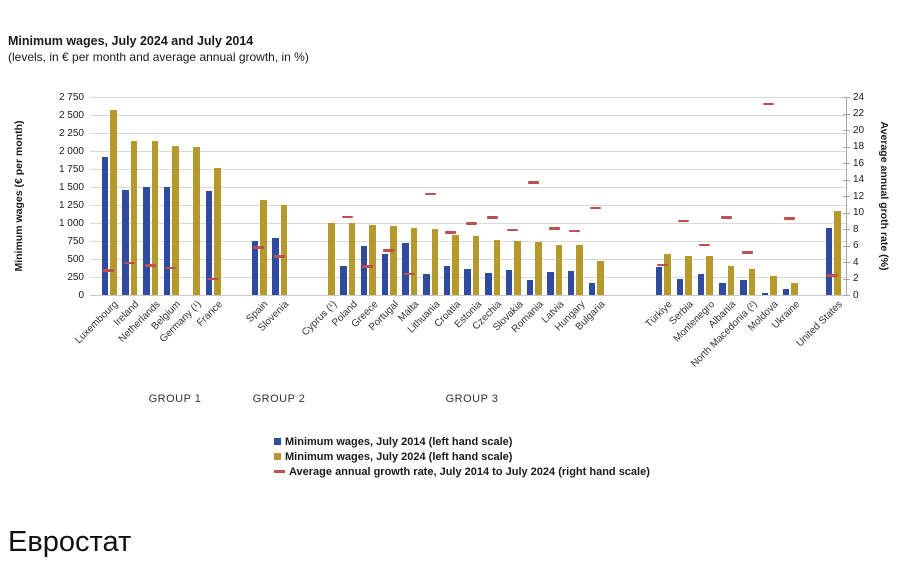 The height and width of the screenshot is (584, 914). Describe the element at coordinates (279, 256) in the screenshot. I see `growth-dash-slovenia` at that location.